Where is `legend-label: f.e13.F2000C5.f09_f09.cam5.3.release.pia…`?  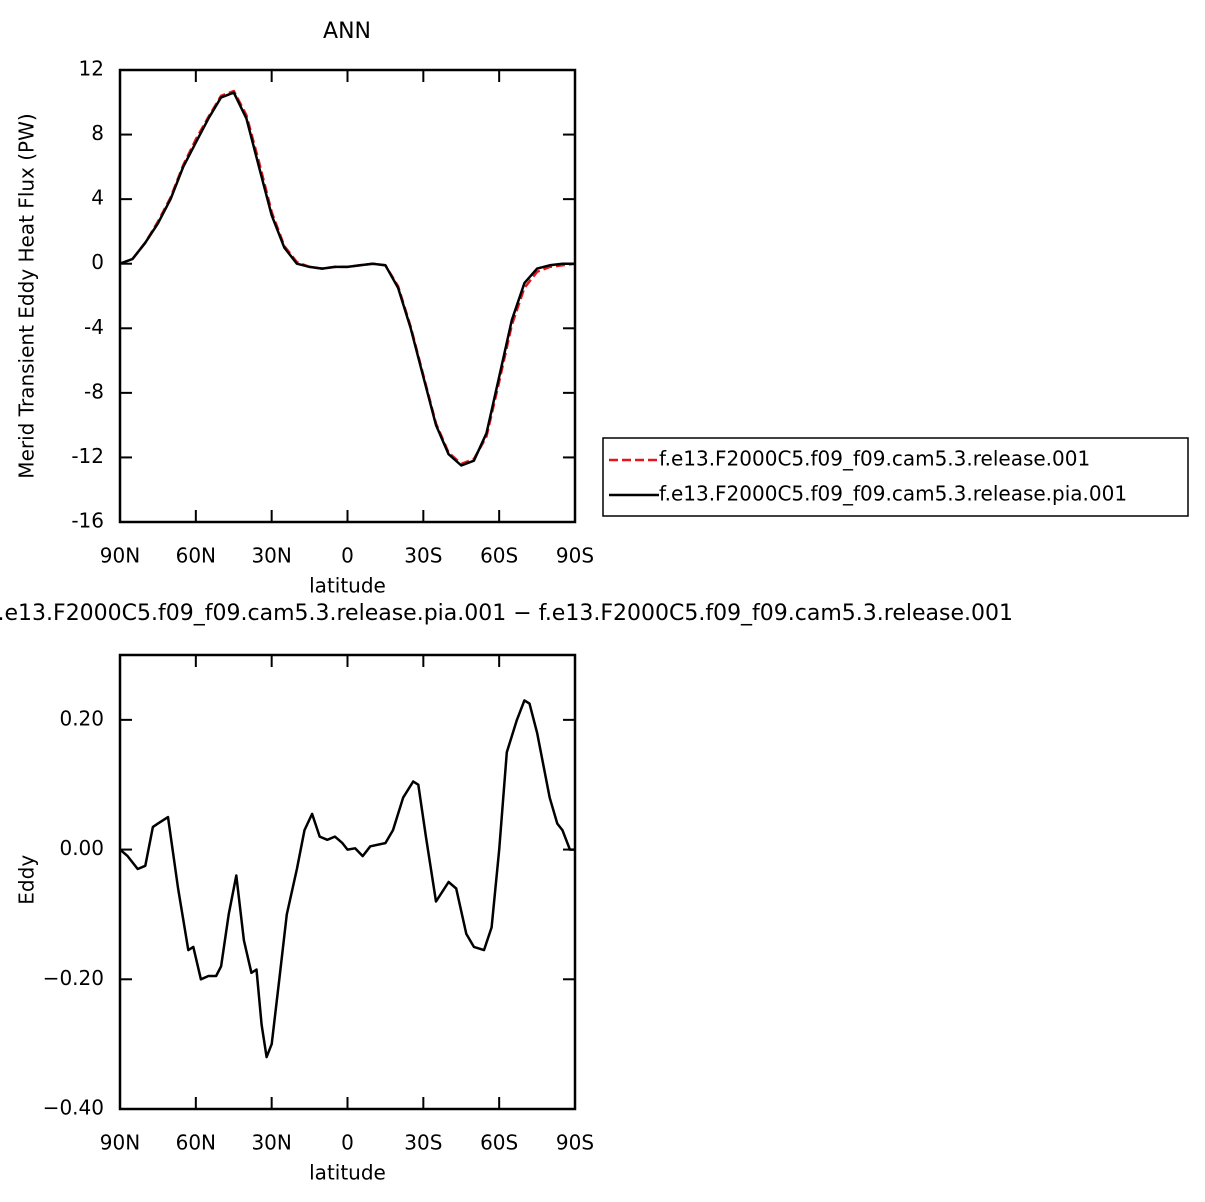 legend-label: f.e13.F2000C5.f09_f09.cam5.3.release.pia… is located at coordinates (893, 494).